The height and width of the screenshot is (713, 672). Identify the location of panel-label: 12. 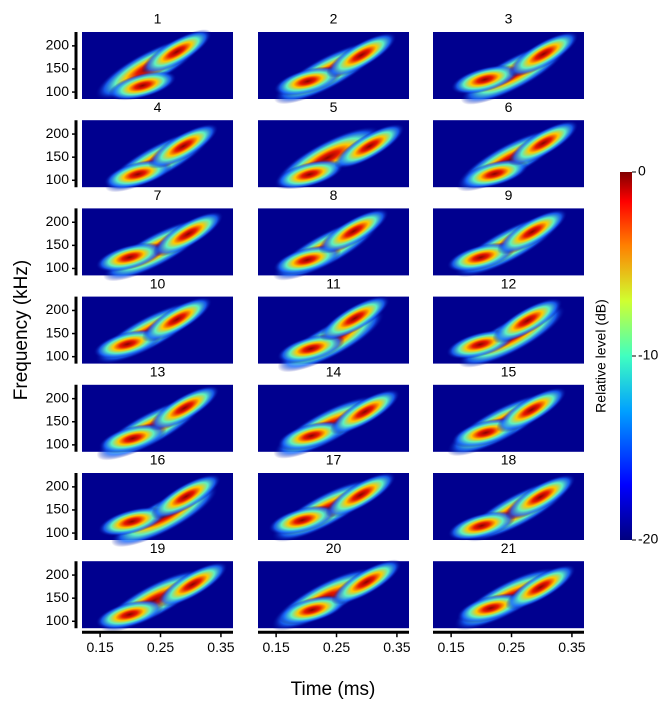
(509, 283).